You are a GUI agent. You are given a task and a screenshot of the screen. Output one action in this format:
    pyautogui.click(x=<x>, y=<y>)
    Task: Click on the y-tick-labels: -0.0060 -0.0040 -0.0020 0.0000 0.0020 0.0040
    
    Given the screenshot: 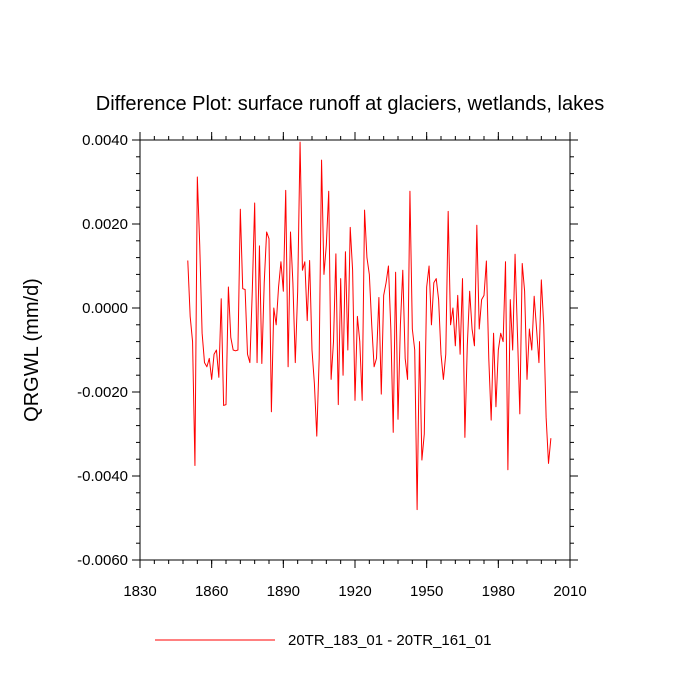 What is the action you would take?
    pyautogui.click(x=102, y=350)
    